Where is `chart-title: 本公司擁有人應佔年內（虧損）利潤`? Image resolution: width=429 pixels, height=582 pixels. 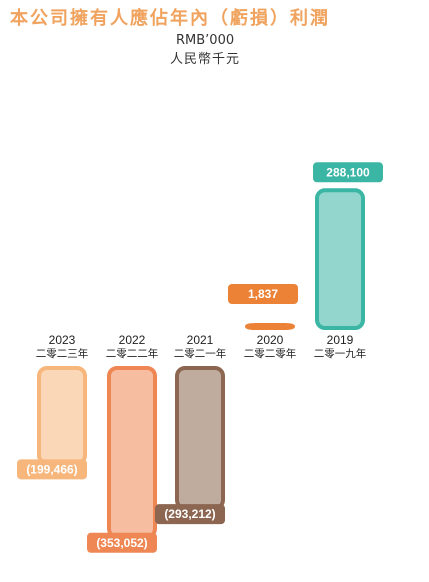
chart-title: 本公司擁有人應佔年內（虧損）利潤 is located at coordinates (170, 18).